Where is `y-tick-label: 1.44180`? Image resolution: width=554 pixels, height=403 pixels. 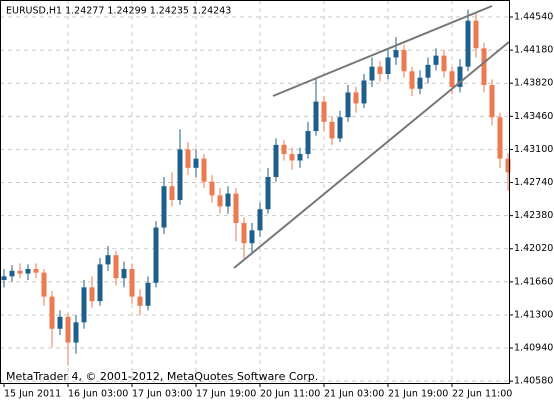
y-tick-label: 1.44180 is located at coordinates (533, 50).